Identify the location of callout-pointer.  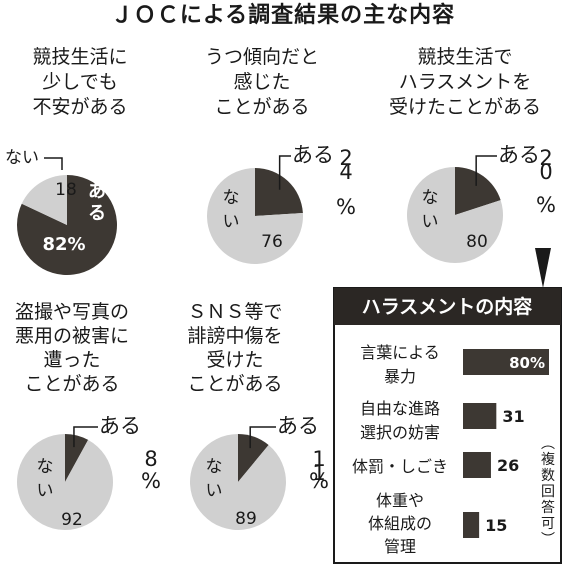
(543, 268).